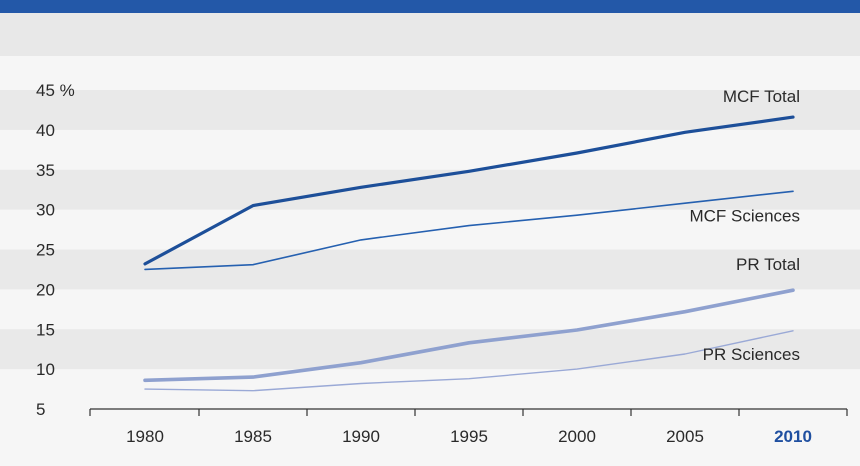  What do you see at coordinates (45, 130) in the screenshot?
I see `y-tick-label: 40` at bounding box center [45, 130].